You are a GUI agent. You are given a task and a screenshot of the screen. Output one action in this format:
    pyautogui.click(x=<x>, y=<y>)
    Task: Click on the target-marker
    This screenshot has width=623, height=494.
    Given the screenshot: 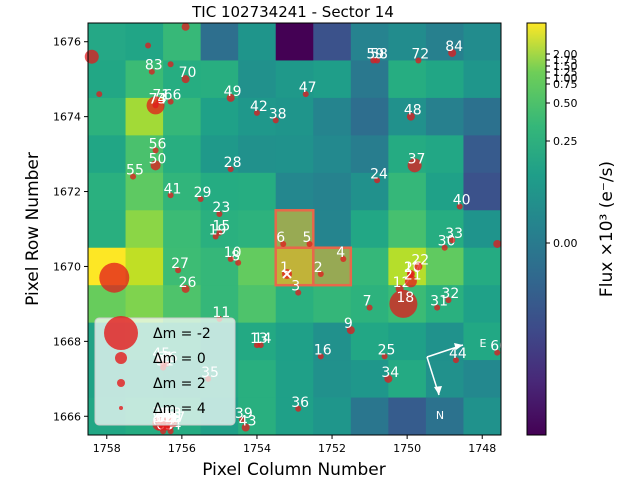 What is the action you would take?
    pyautogui.click(x=287, y=274)
    